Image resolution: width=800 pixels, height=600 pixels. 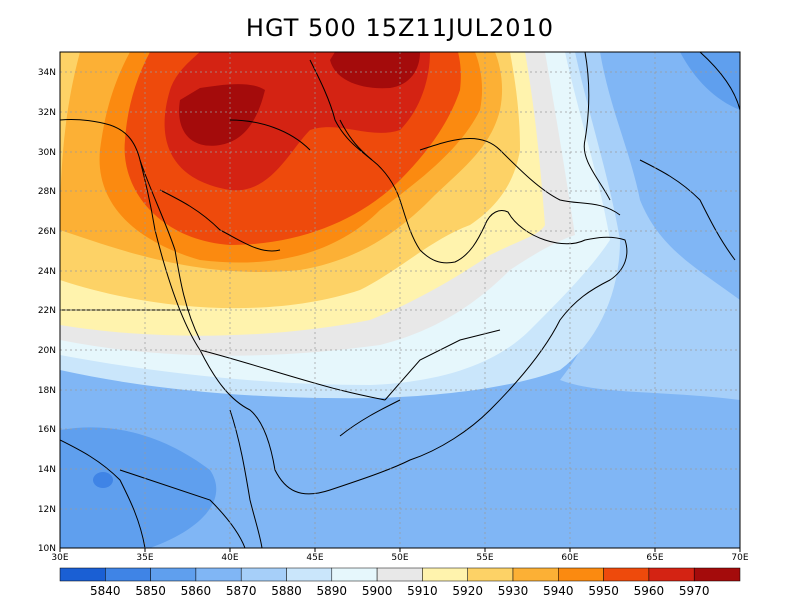 I want to click on lat-tick-32N: 32N, so click(x=47, y=113).